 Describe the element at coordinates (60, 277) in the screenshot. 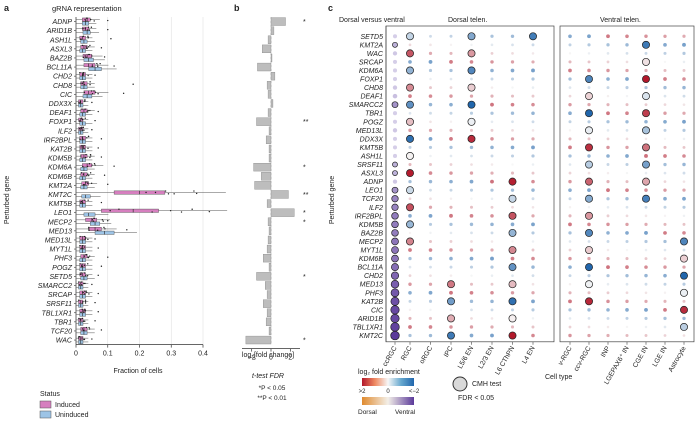

I see `a-gene-label: SETD5` at that location.